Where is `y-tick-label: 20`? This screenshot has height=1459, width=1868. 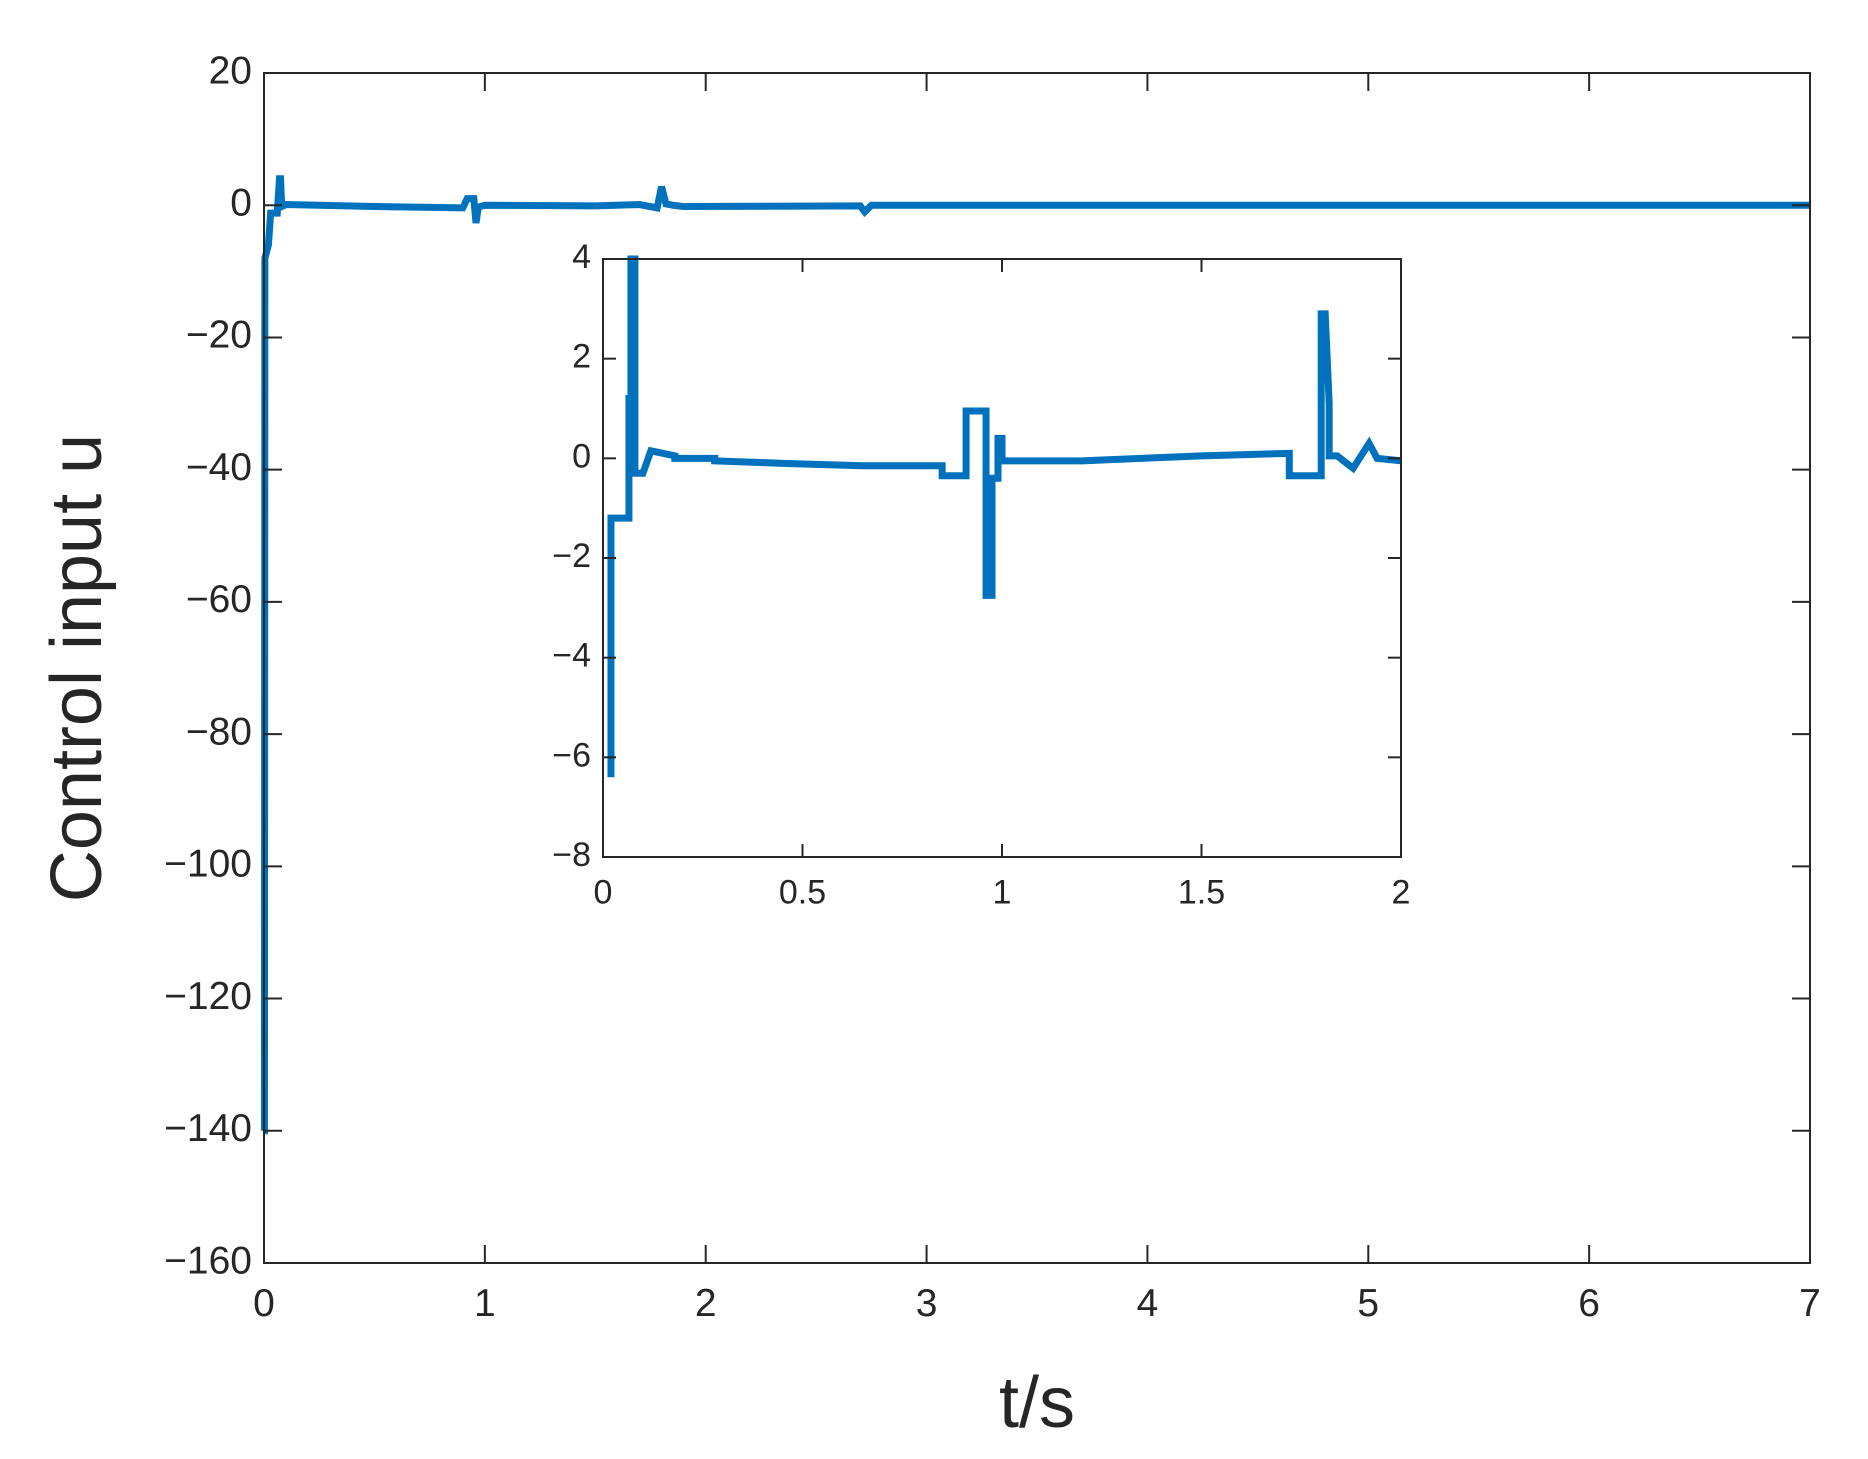
y-tick-label: 20 is located at coordinates (230, 70).